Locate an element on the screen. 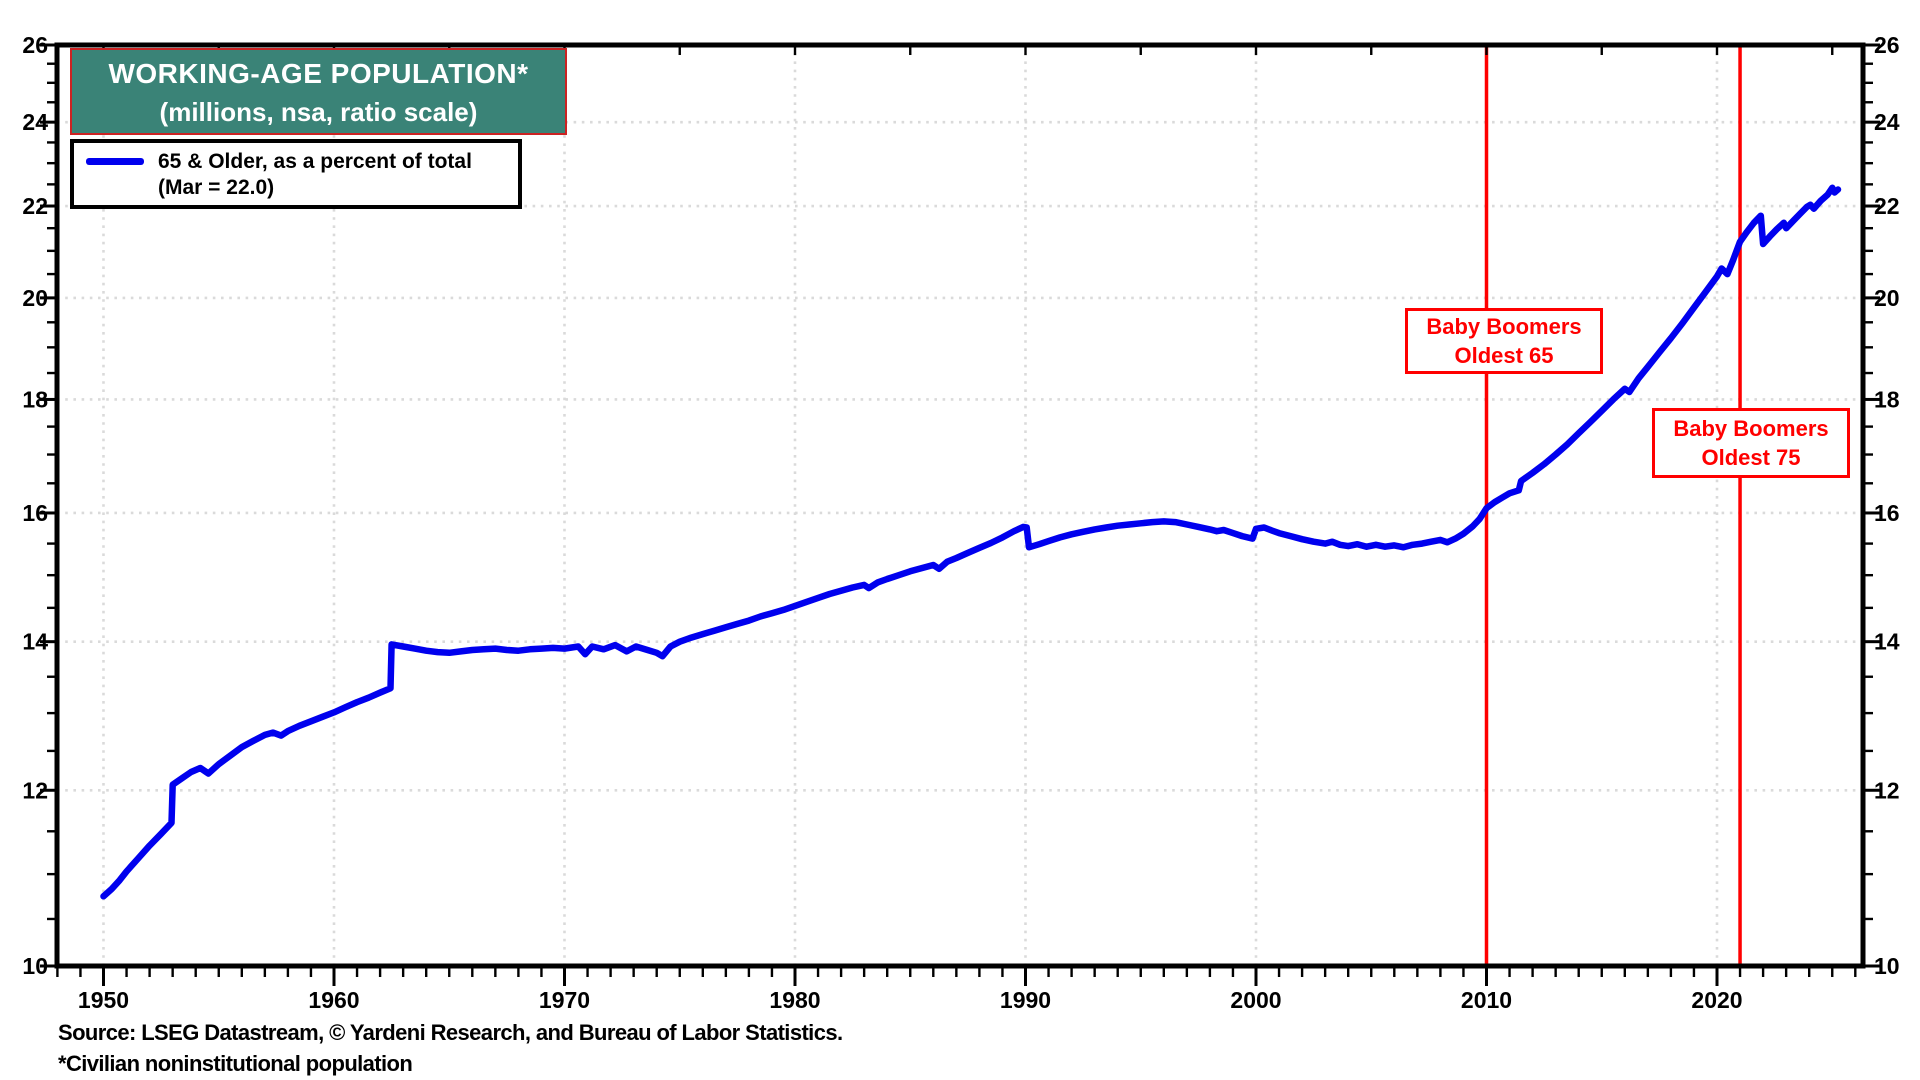  y-axis-label-right: 24 is located at coordinates (1887, 122).